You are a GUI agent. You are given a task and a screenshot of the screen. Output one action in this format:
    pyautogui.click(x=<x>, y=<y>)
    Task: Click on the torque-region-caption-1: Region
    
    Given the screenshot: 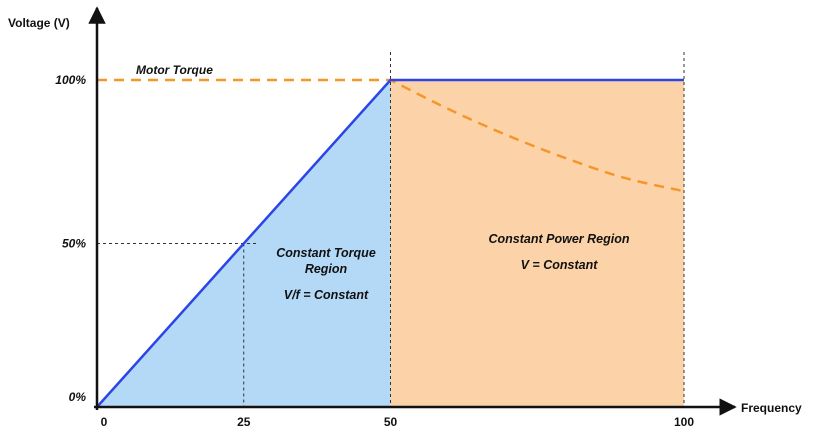 What is the action you would take?
    pyautogui.click(x=326, y=269)
    